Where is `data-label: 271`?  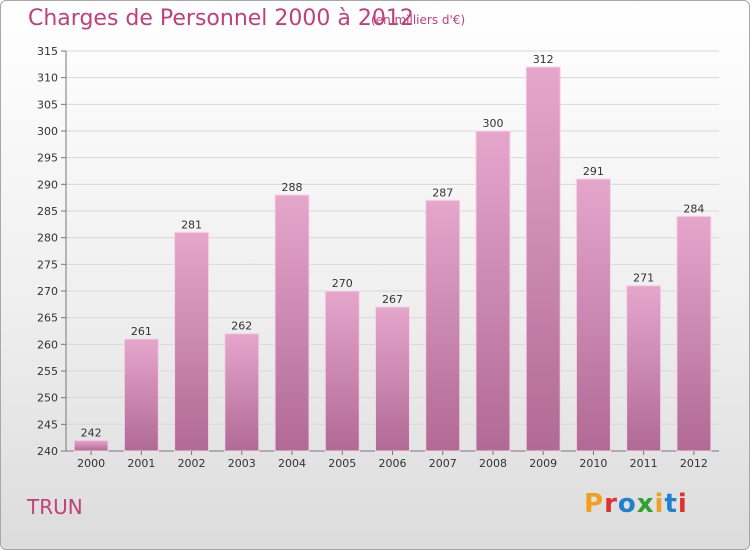
data-label: 271 is located at coordinates (643, 278).